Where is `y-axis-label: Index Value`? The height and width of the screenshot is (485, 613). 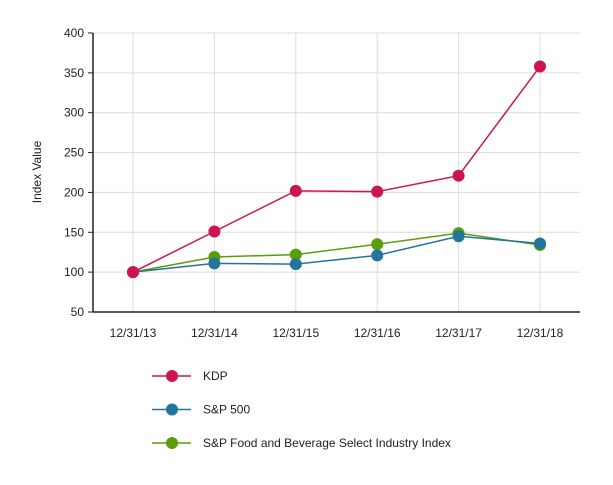 y-axis-label: Index Value is located at coordinates (37, 171).